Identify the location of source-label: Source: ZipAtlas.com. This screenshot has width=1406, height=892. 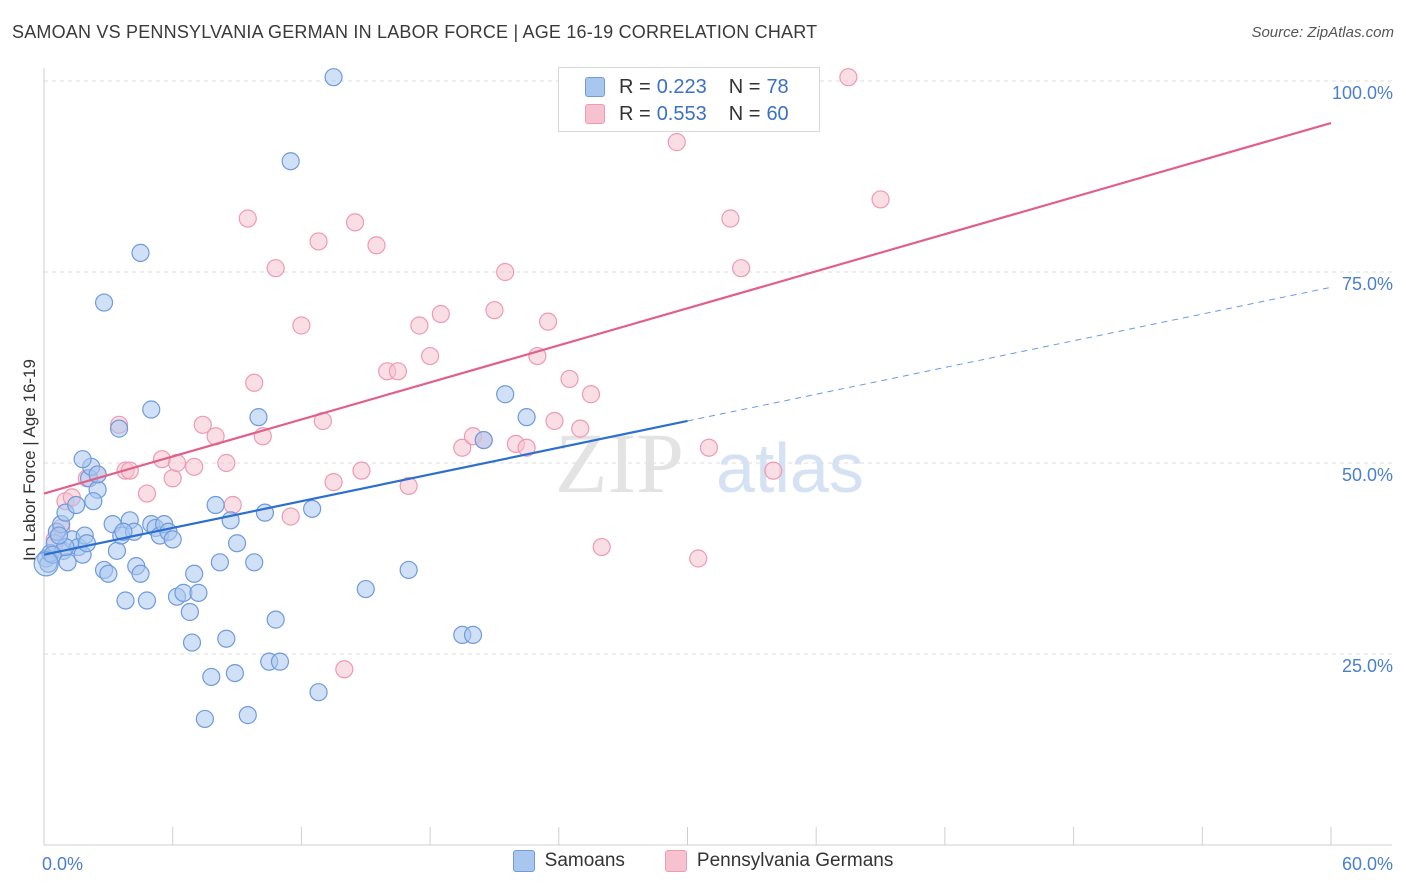
(1322, 32).